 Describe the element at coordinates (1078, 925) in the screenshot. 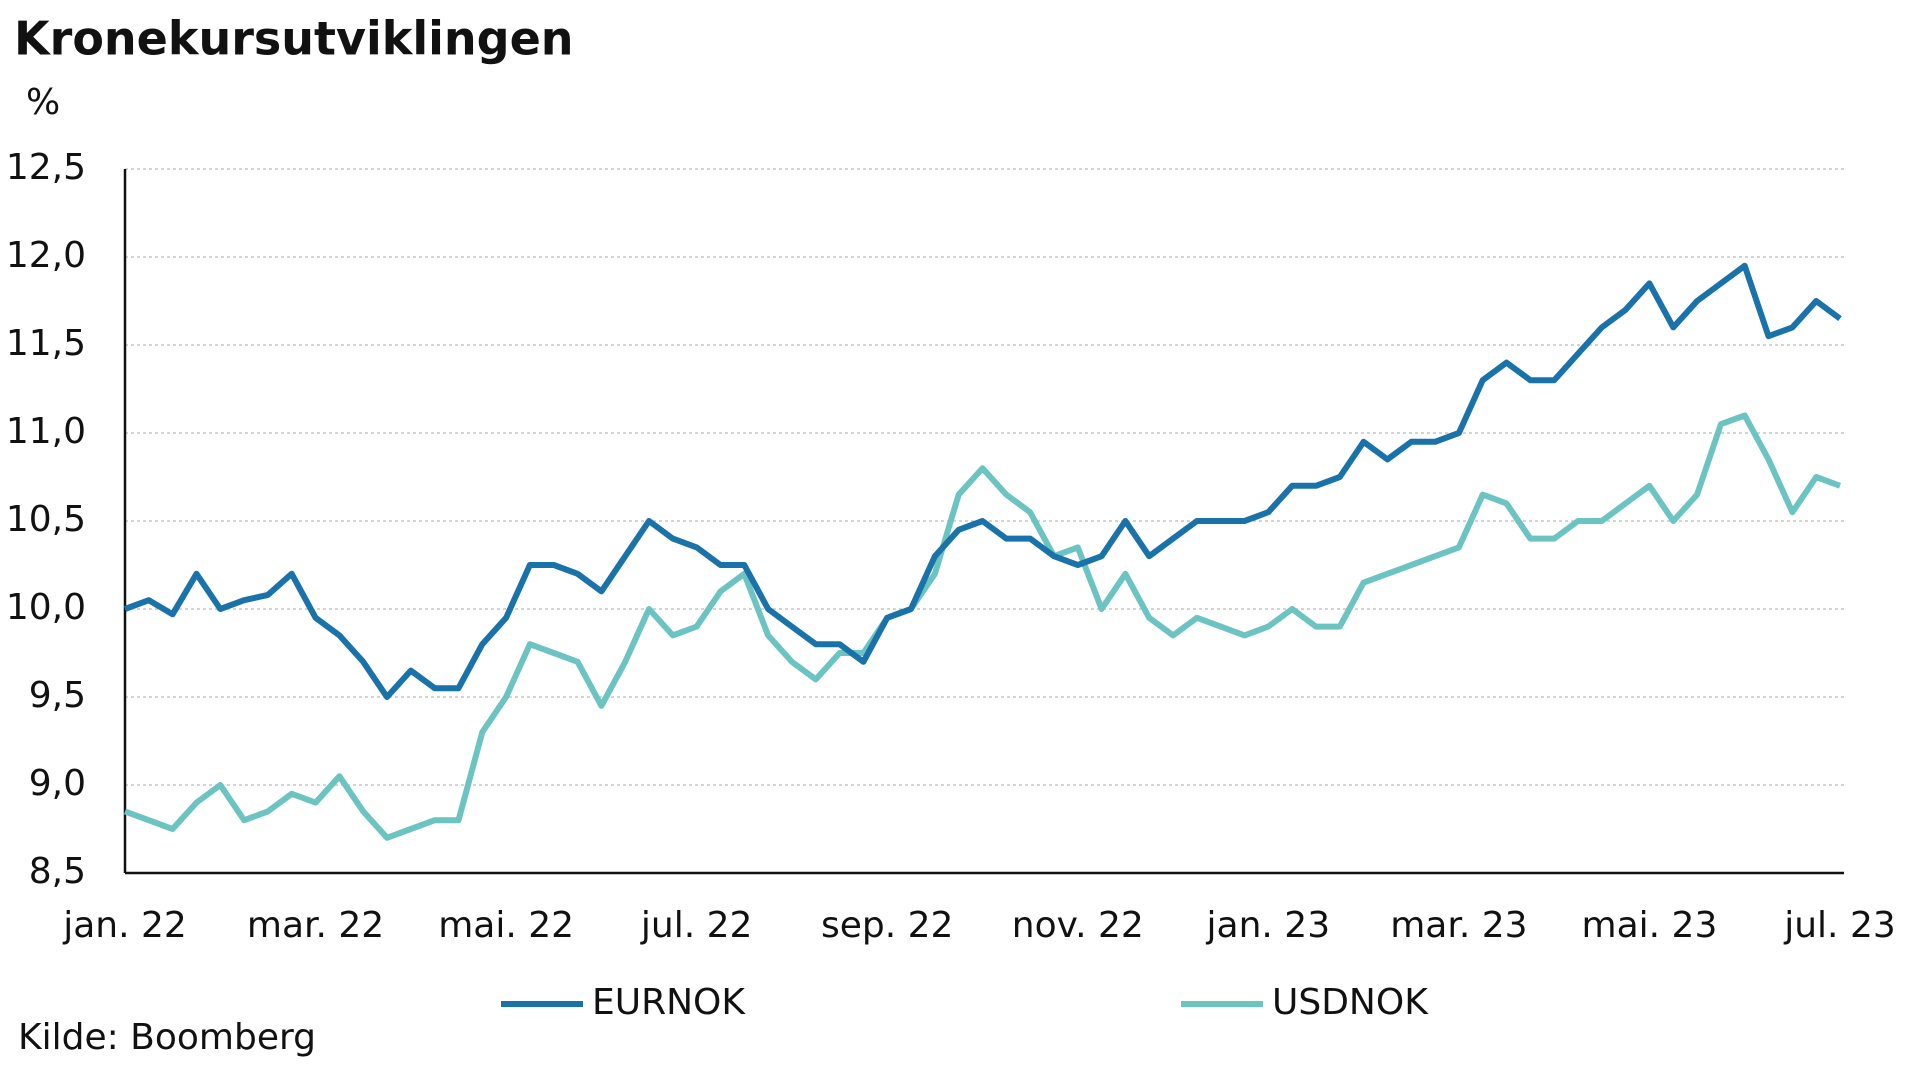

I see `x-tick-label: nov. 22` at that location.